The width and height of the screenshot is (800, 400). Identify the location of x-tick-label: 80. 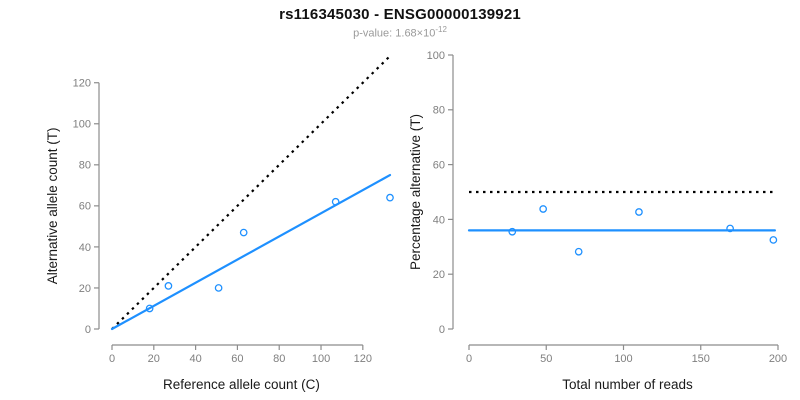
(279, 359).